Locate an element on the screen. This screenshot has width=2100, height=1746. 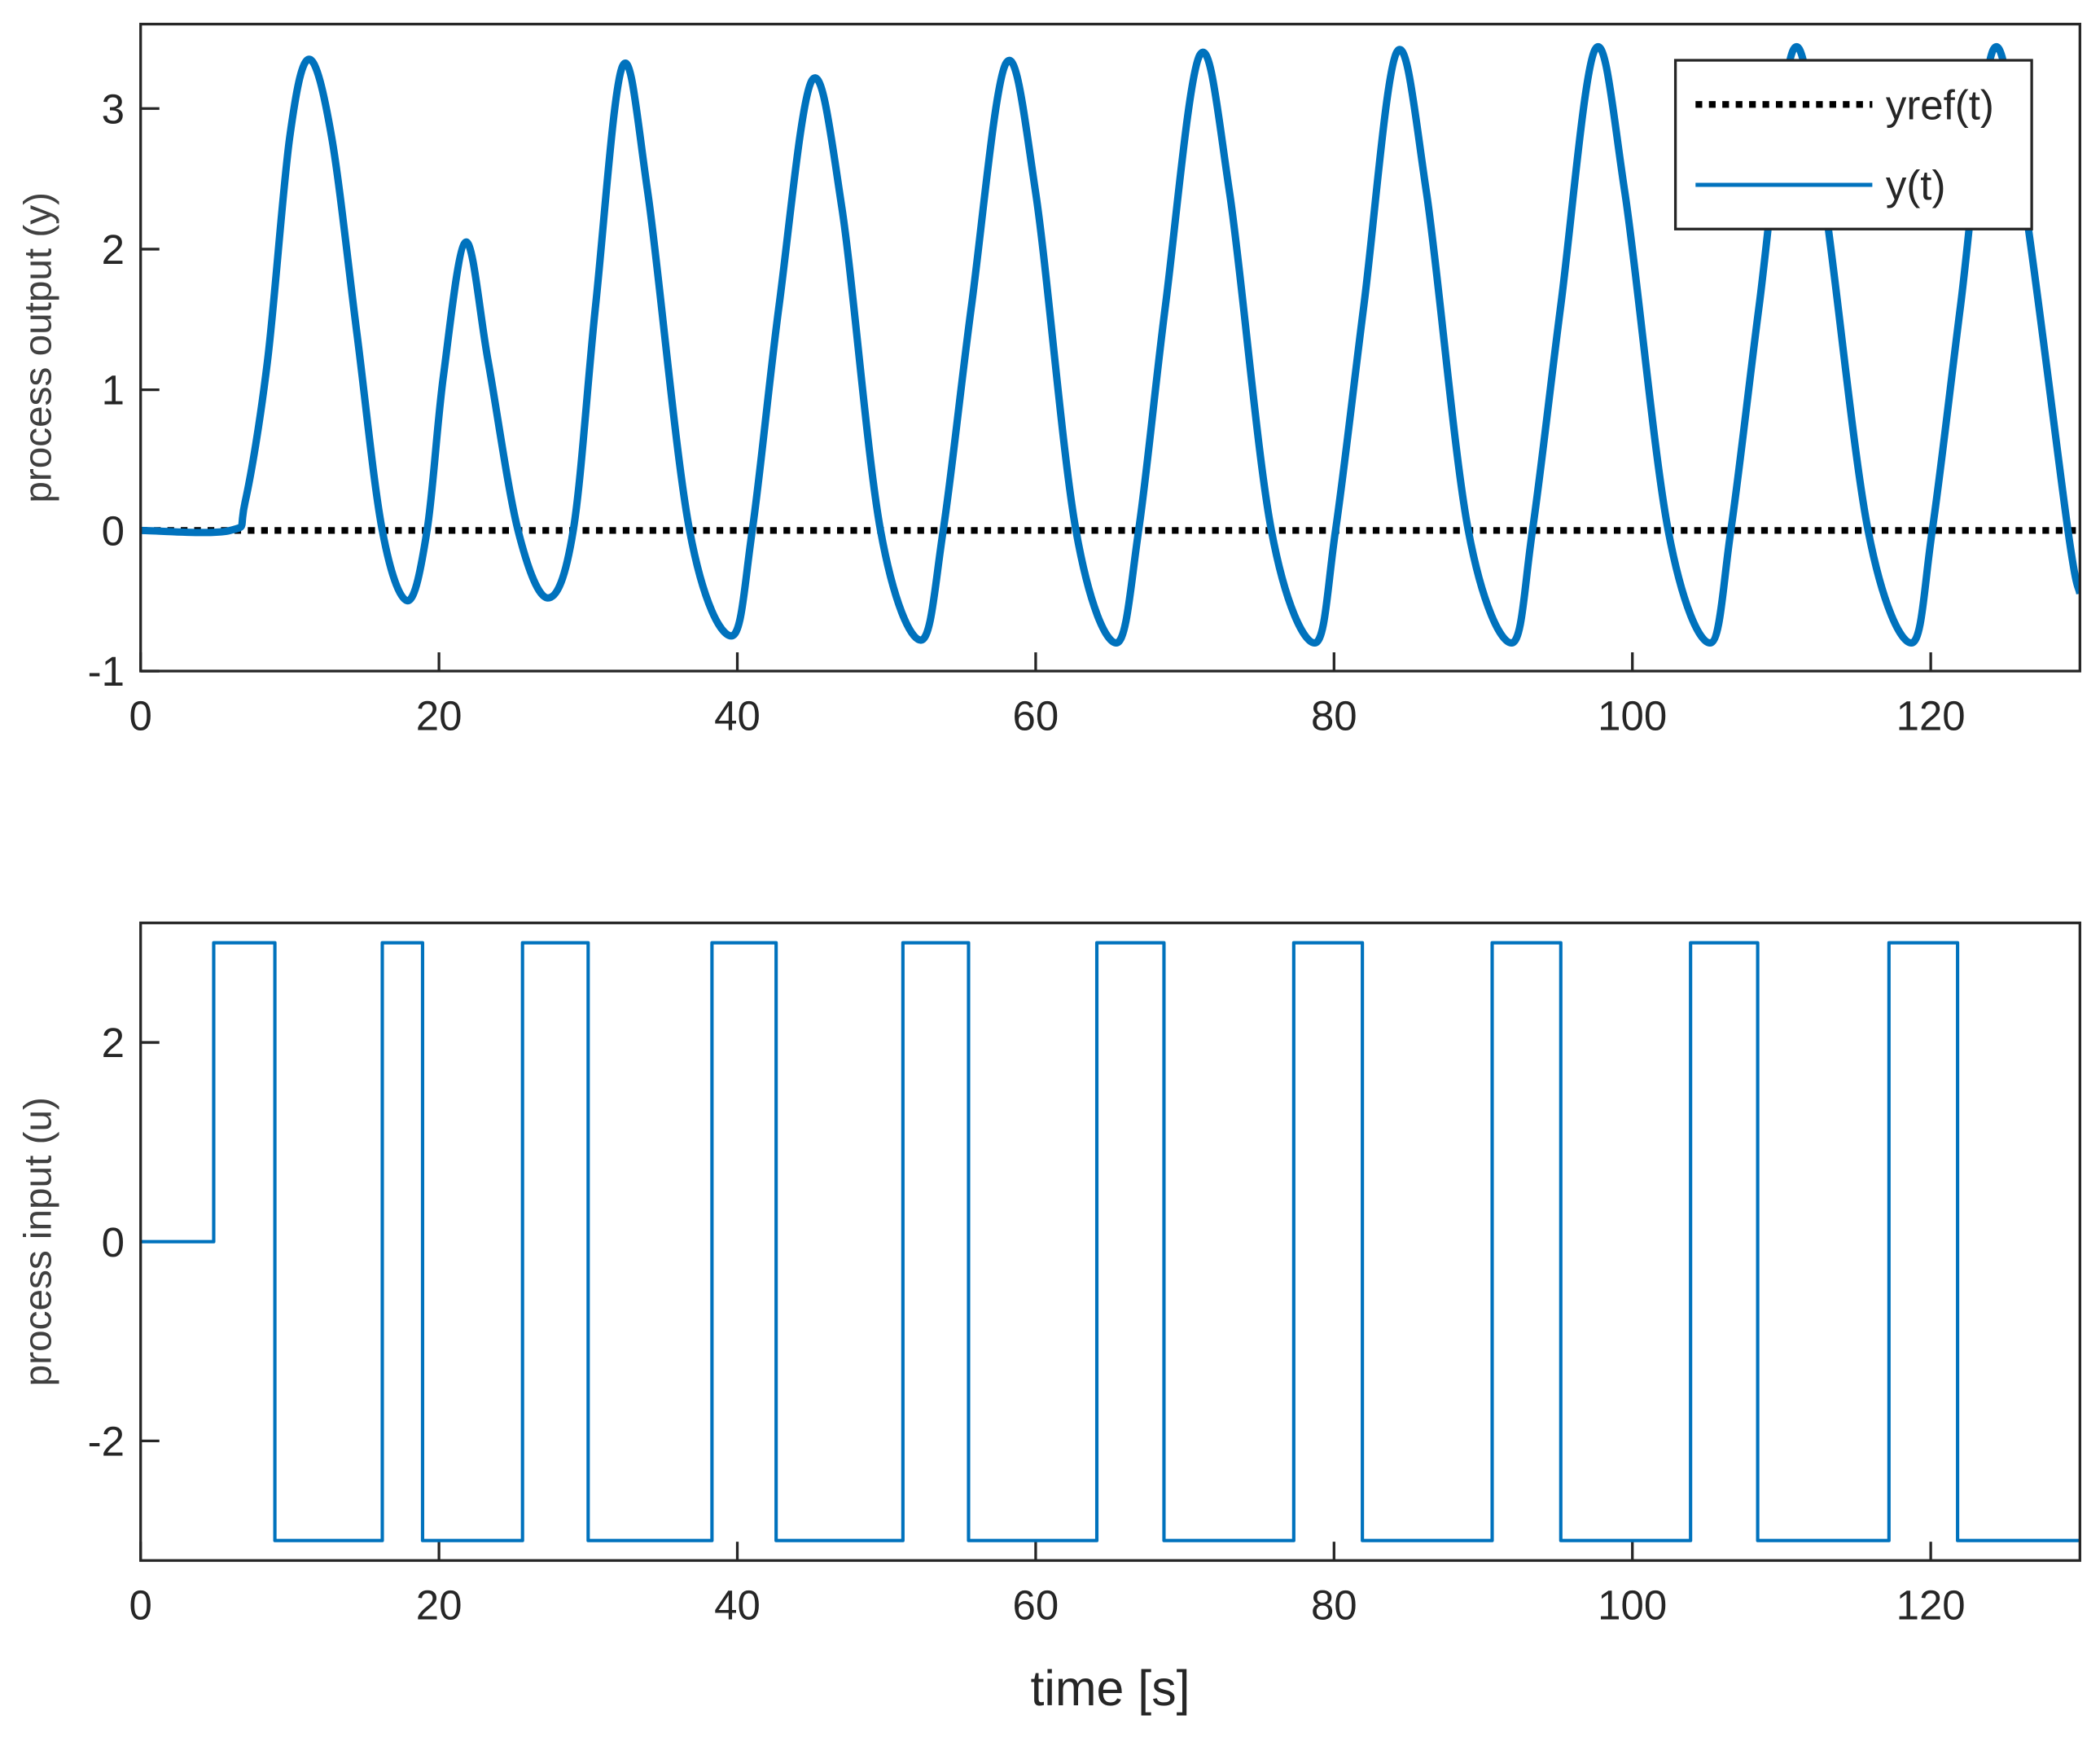
y-axis-label: process input (u) is located at coordinates (38, 1241).